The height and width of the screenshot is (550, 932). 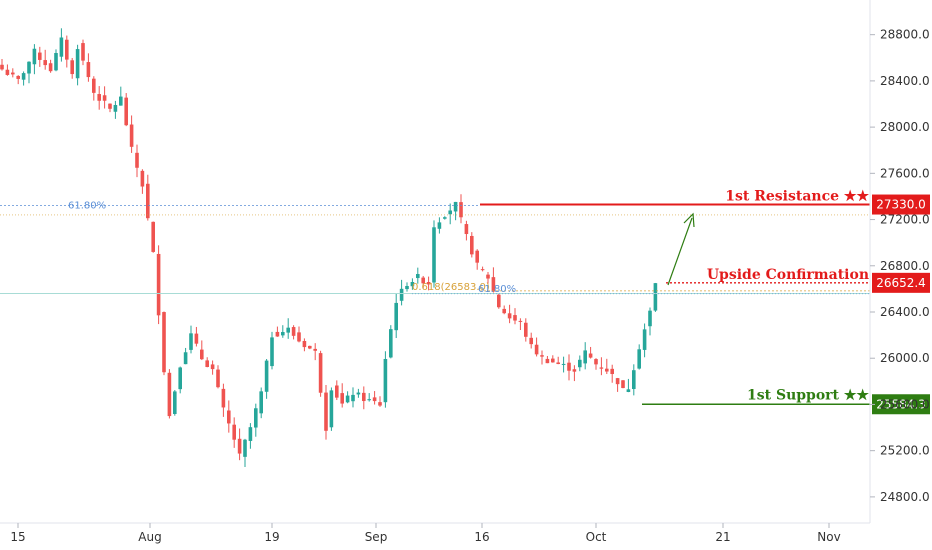 What do you see at coordinates (901, 282) in the screenshot?
I see `confirmation-price-tag` at bounding box center [901, 282].